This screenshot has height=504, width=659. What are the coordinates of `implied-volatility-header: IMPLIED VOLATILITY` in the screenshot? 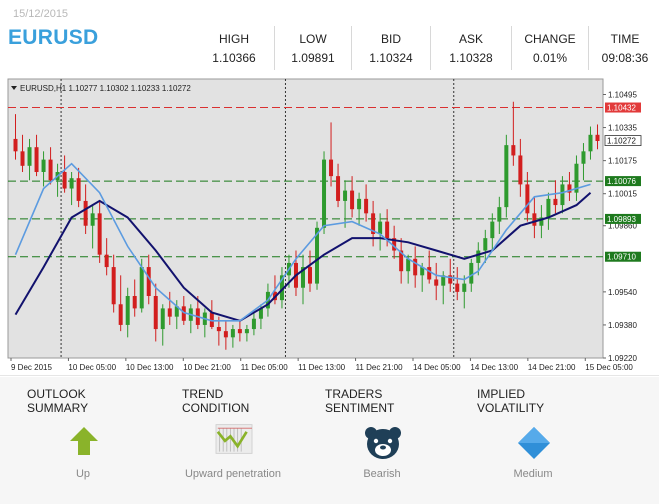 It's located at (511, 401).